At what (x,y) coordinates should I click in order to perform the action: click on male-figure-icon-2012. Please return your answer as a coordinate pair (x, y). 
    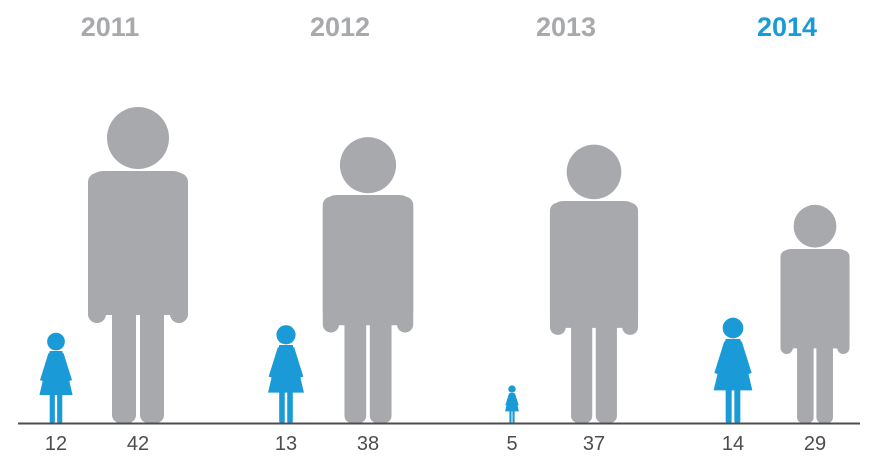
    Looking at the image, I should click on (368, 280).